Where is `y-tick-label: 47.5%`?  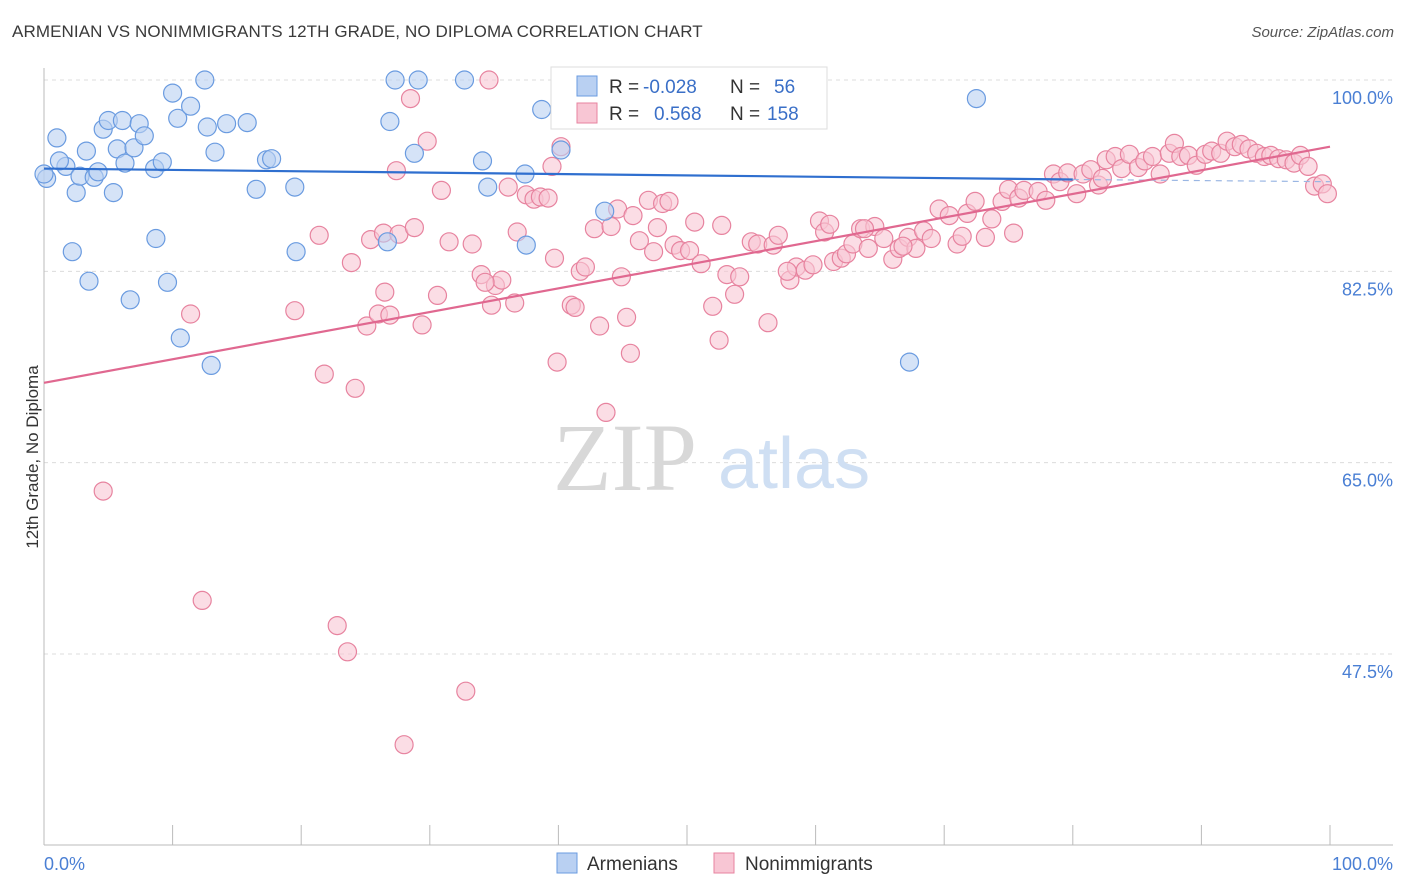
y-tick-label: 47.5% is located at coordinates (1367, 672).